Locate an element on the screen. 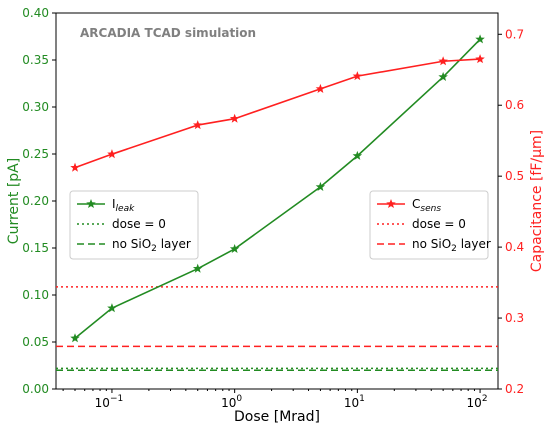 The width and height of the screenshot is (550, 431). y-left-tick-label: 0.05 is located at coordinates (35, 342).